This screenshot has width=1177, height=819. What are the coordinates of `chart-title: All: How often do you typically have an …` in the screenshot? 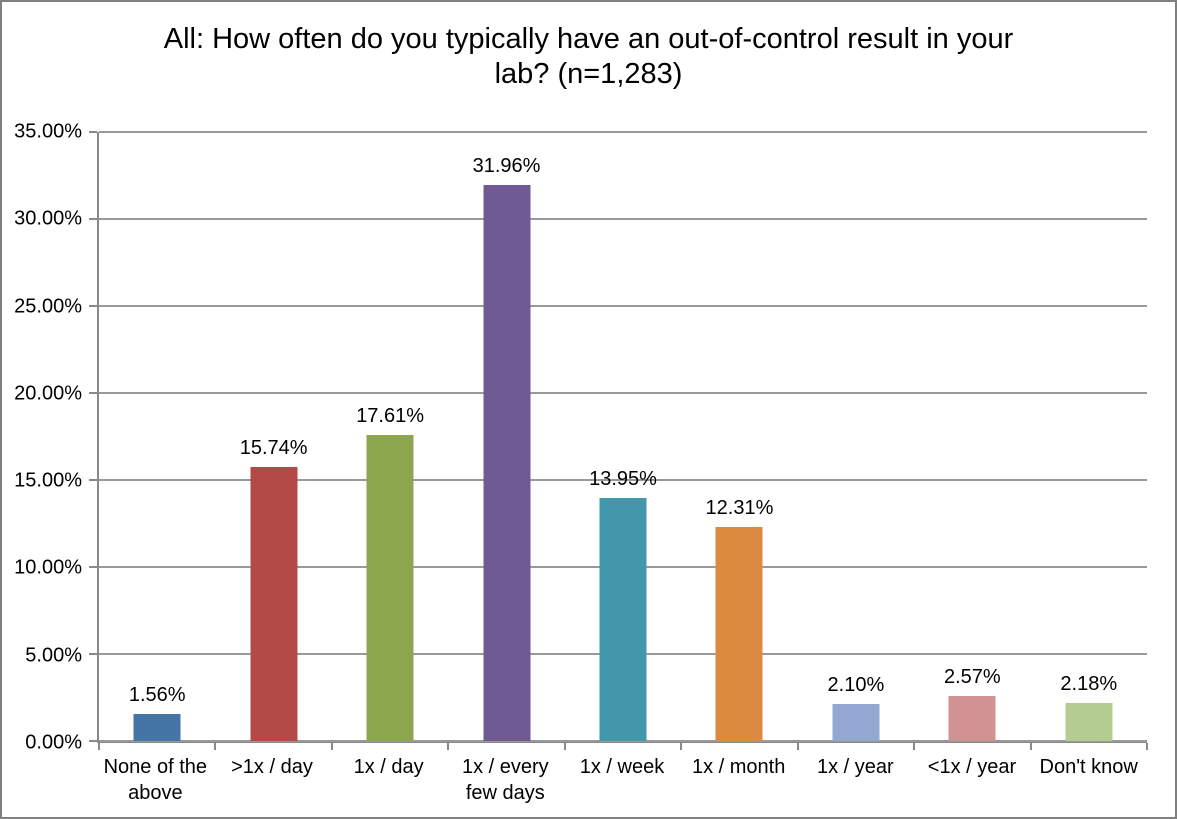 It's located at (588, 56).